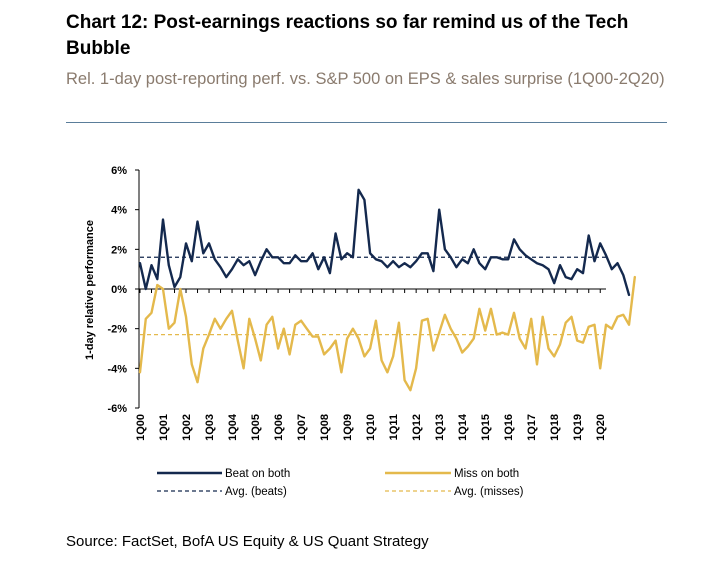  I want to click on title-rule, so click(366, 122).